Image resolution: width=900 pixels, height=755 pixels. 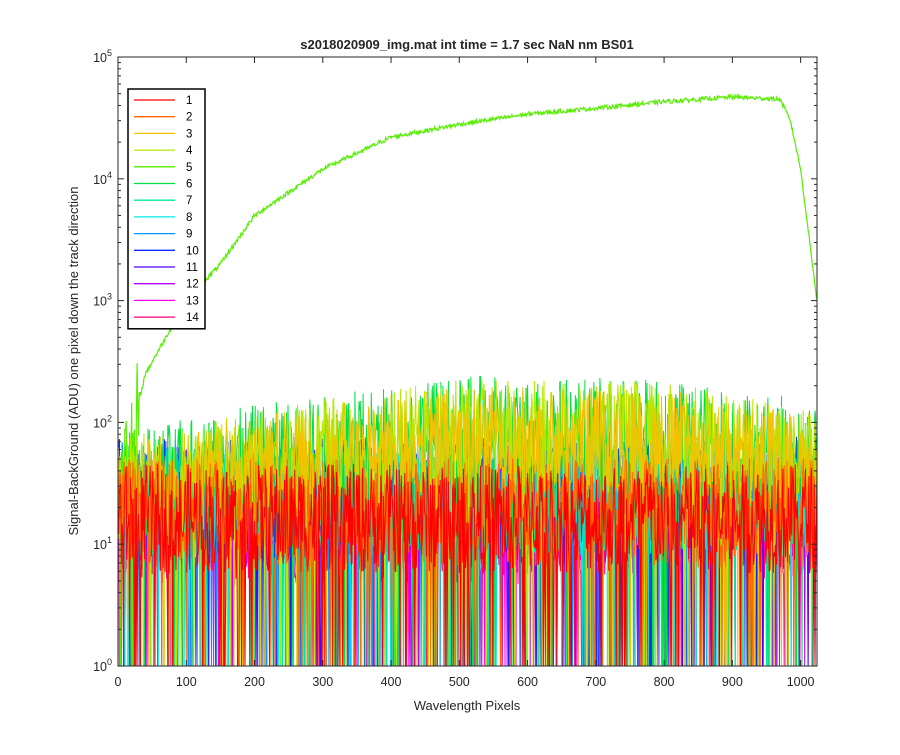 What do you see at coordinates (189, 235) in the screenshot?
I see `legend-label: 9` at bounding box center [189, 235].